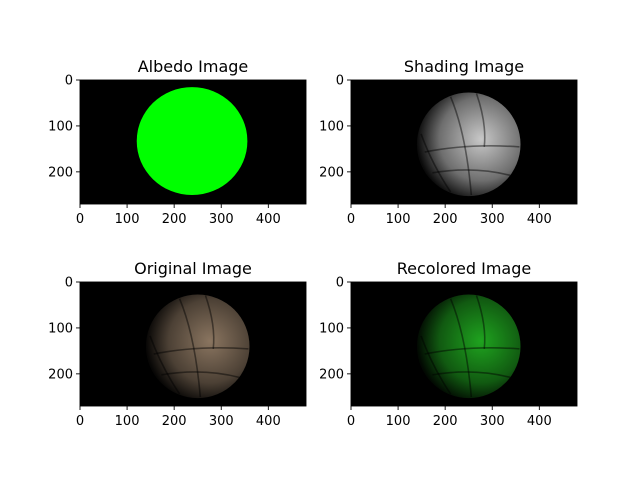  I want to click on panel-recolored-image: Recolored Image 0 100 200 300 400 0 100 200, so click(448, 344).